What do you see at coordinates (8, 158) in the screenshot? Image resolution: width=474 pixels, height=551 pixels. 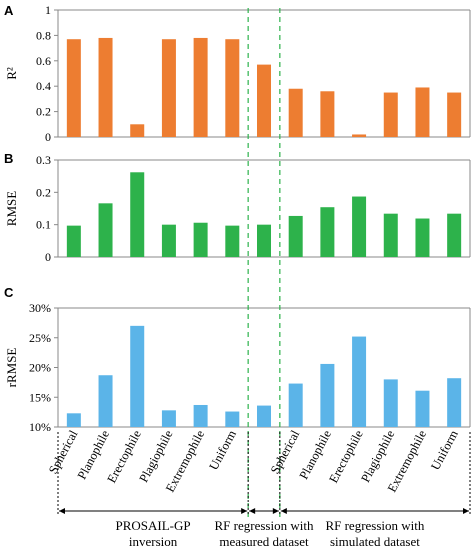 I see `panel-letter: B` at bounding box center [8, 158].